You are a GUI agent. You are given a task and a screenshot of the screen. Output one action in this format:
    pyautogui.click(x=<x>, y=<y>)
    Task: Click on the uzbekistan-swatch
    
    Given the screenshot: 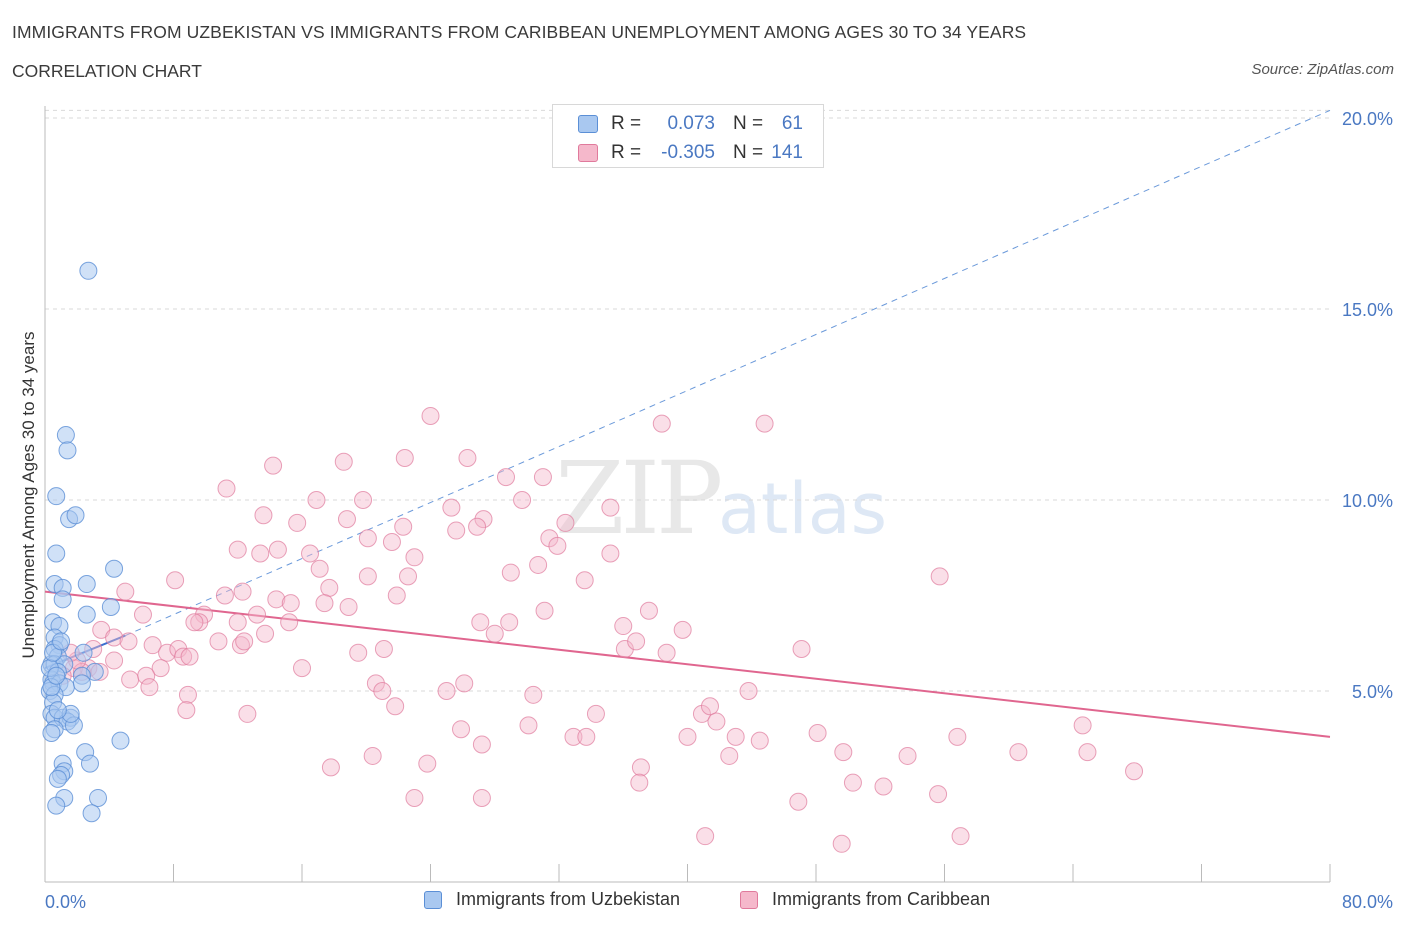 What is the action you would take?
    pyautogui.click(x=588, y=124)
    